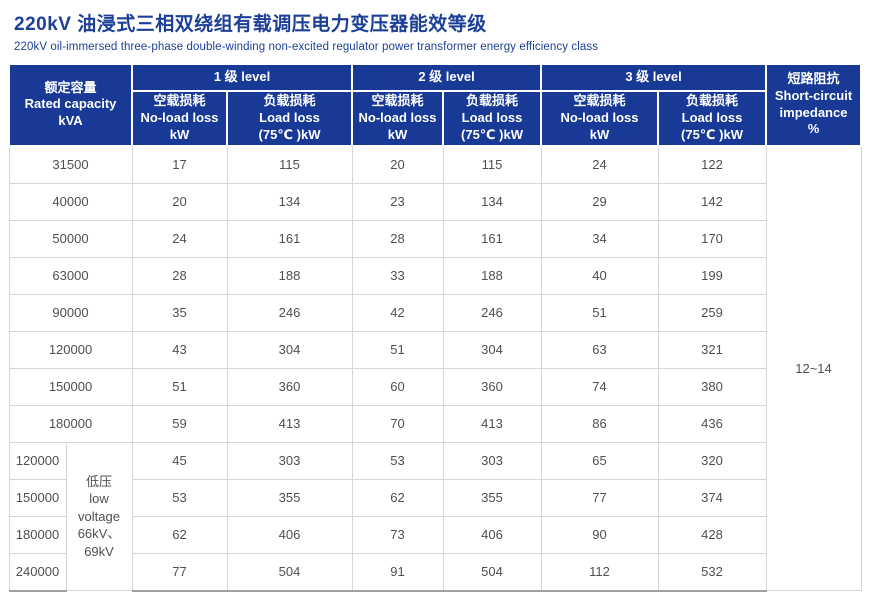 The width and height of the screenshot is (873, 615). Describe the element at coordinates (492, 118) in the screenshot. I see `header-l2-load: 负载损耗 Load loss (75℃ )kW` at that location.